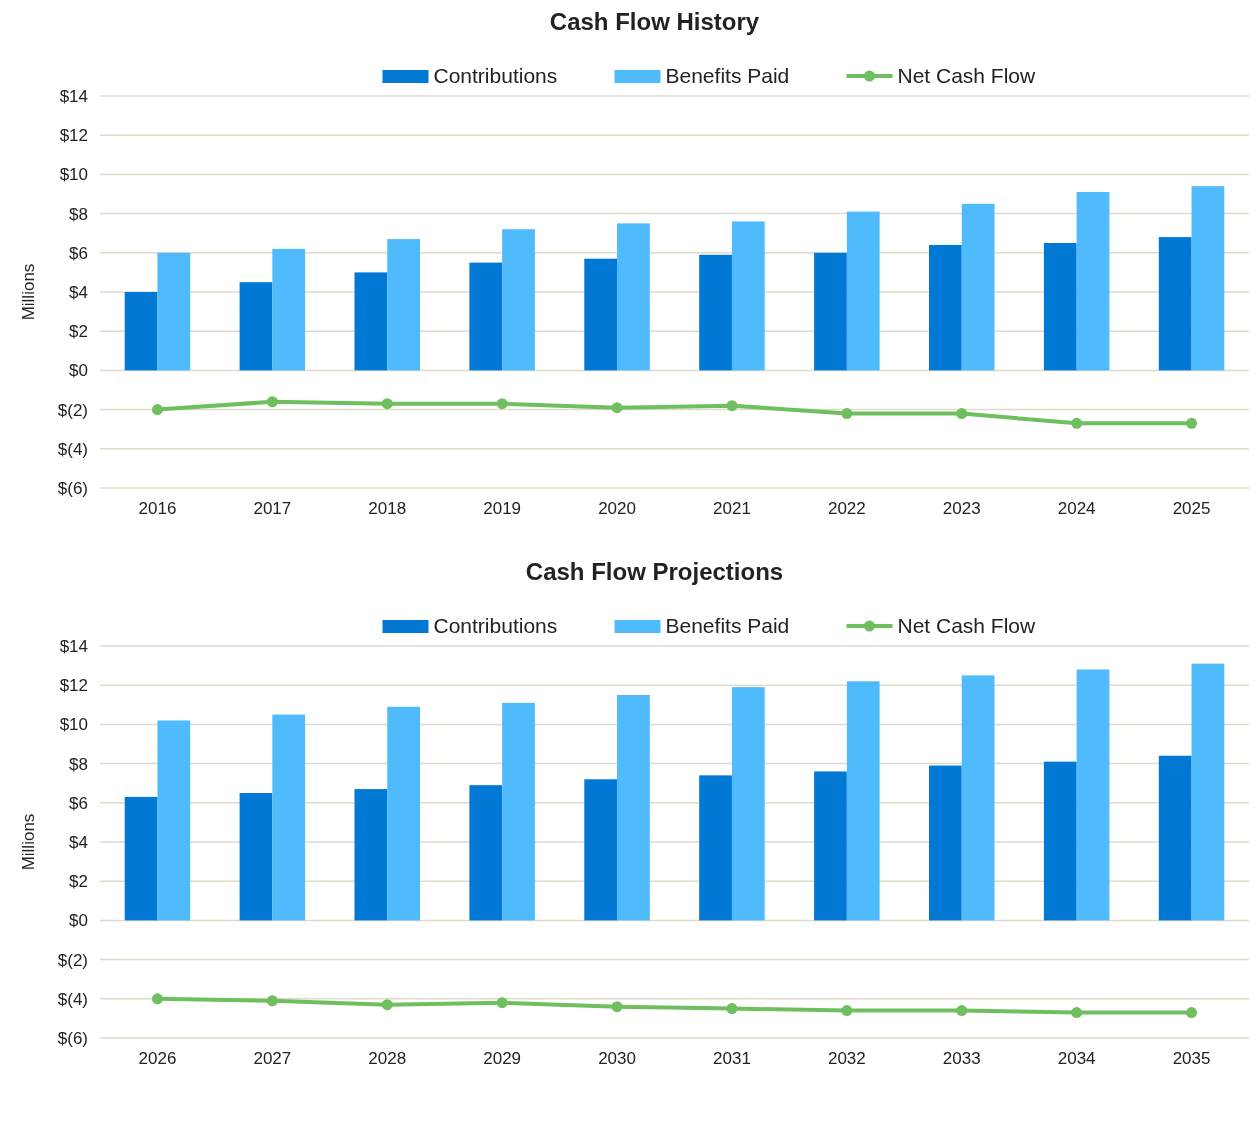 Image resolution: width=1259 pixels, height=1124 pixels. Describe the element at coordinates (617, 1058) in the screenshot. I see `x-tick-label: 2030` at that location.